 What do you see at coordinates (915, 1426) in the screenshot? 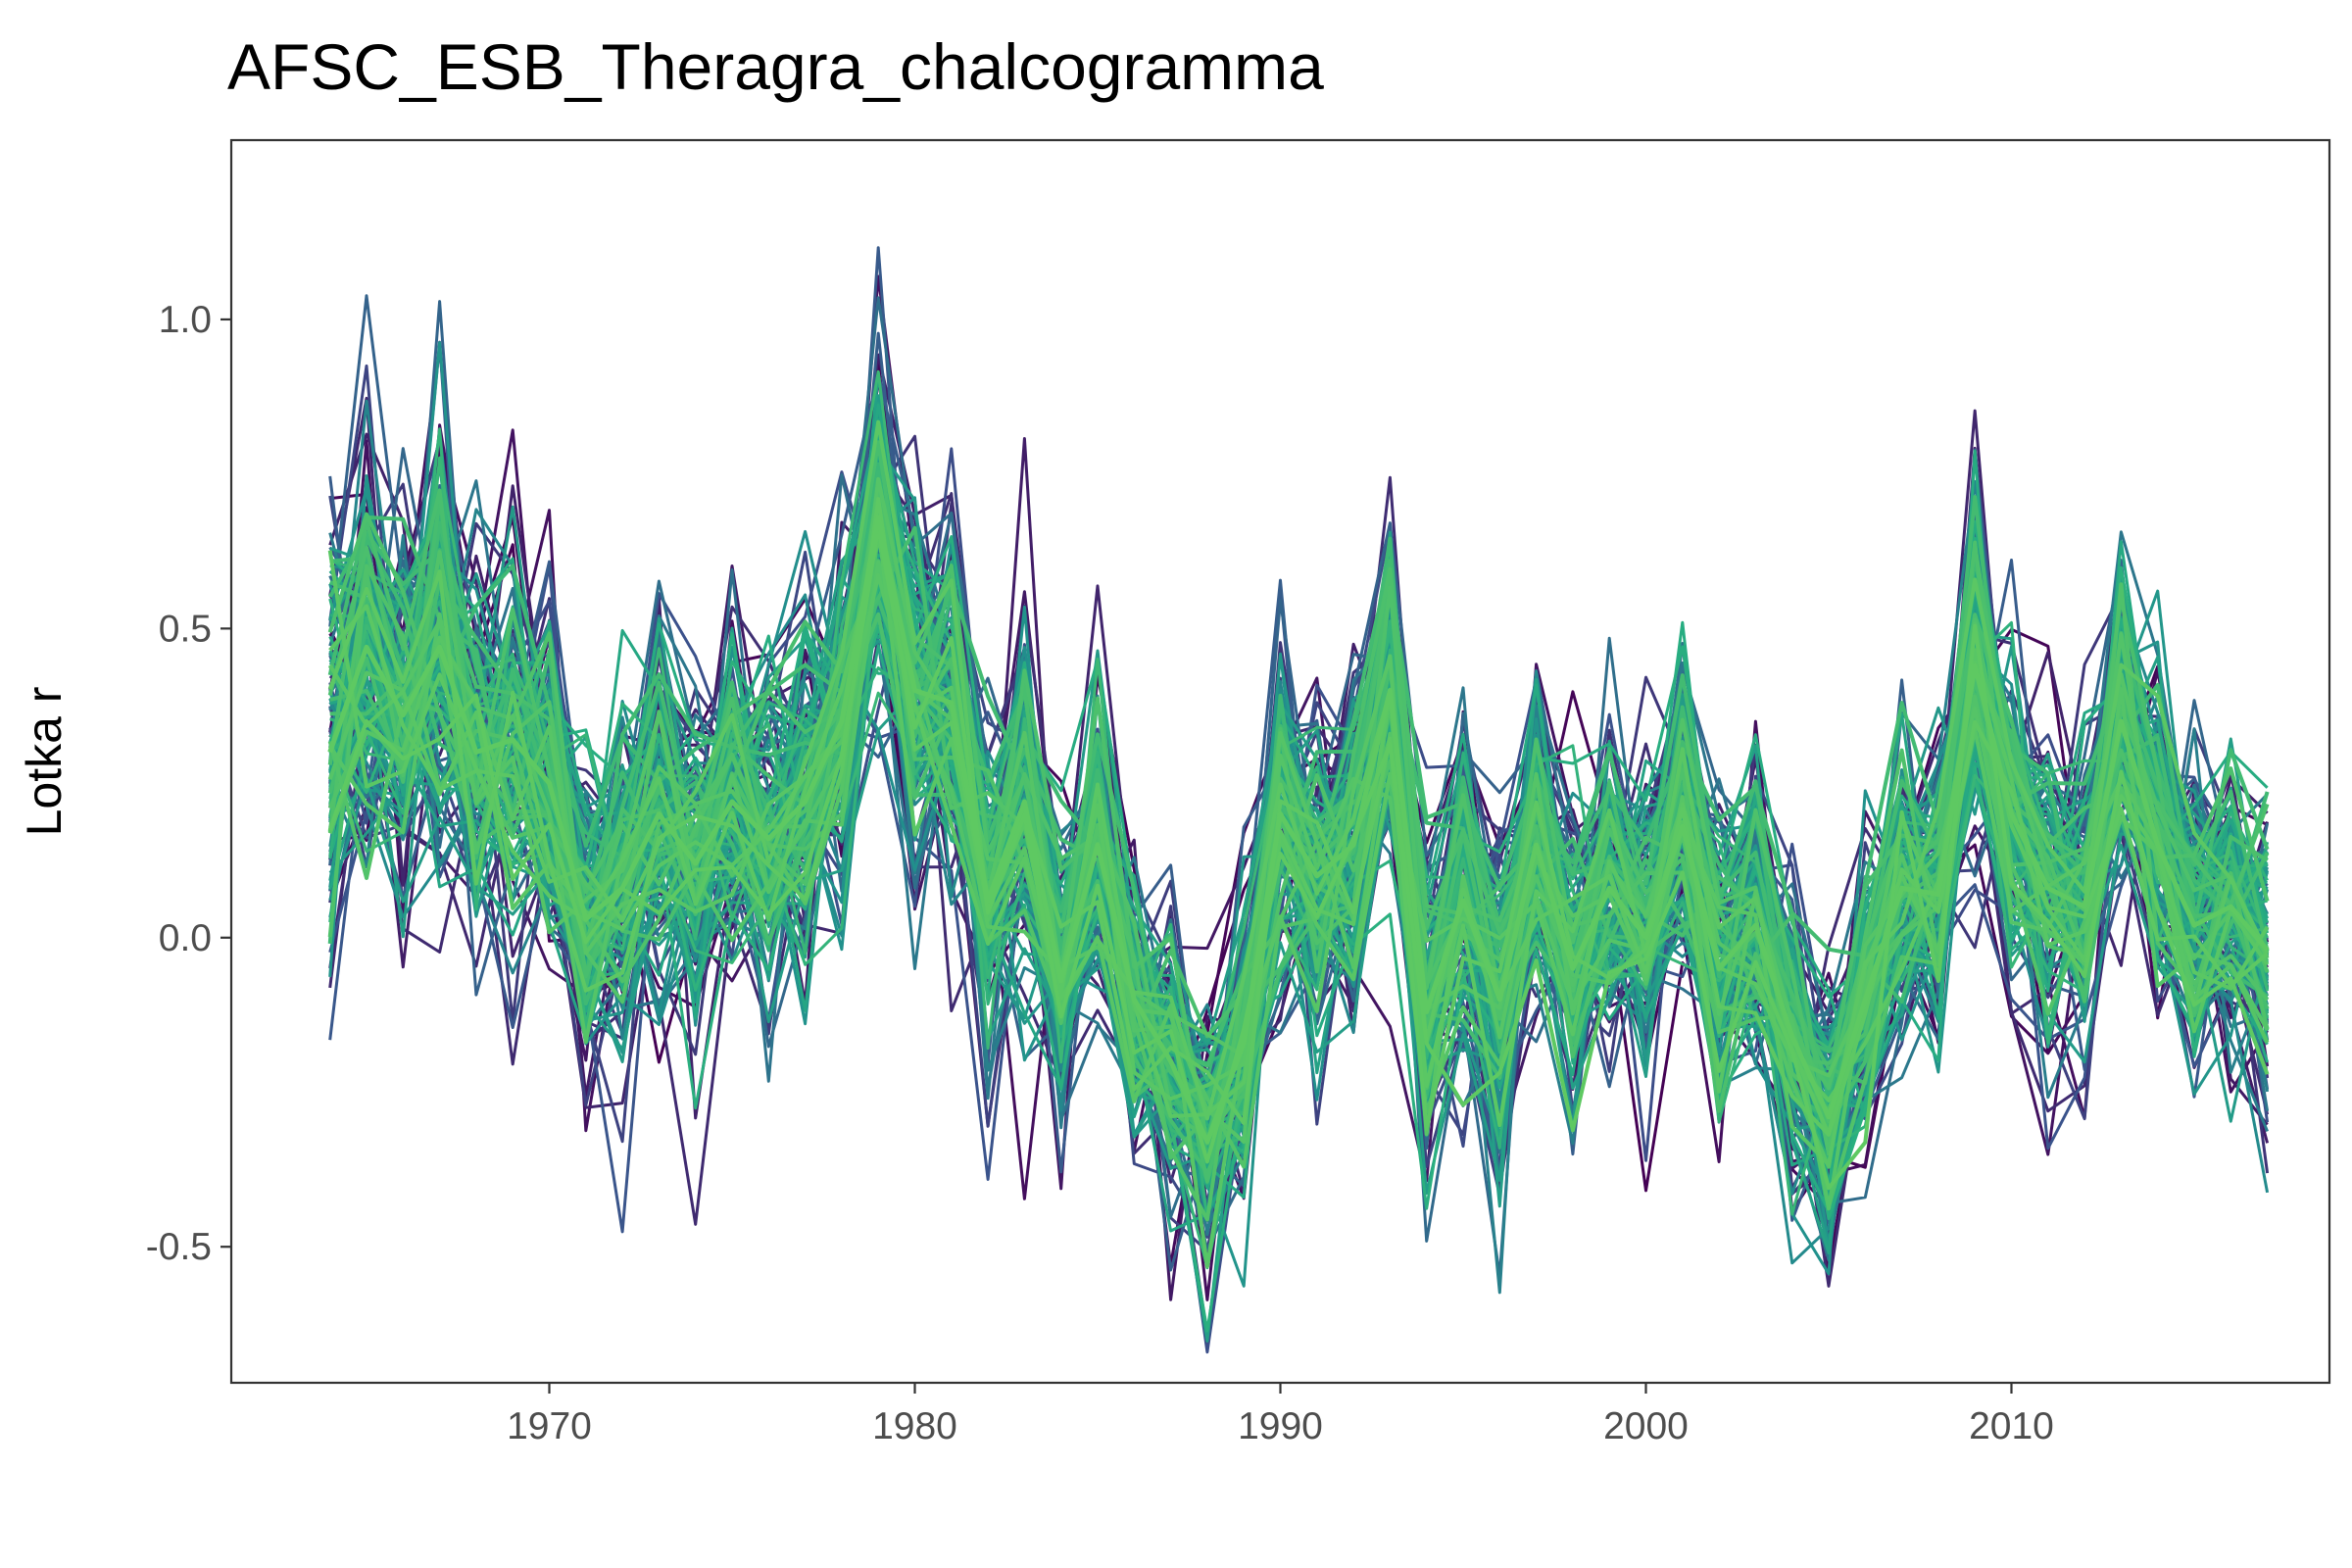
I see `x-tick-label: 1980` at bounding box center [915, 1426].